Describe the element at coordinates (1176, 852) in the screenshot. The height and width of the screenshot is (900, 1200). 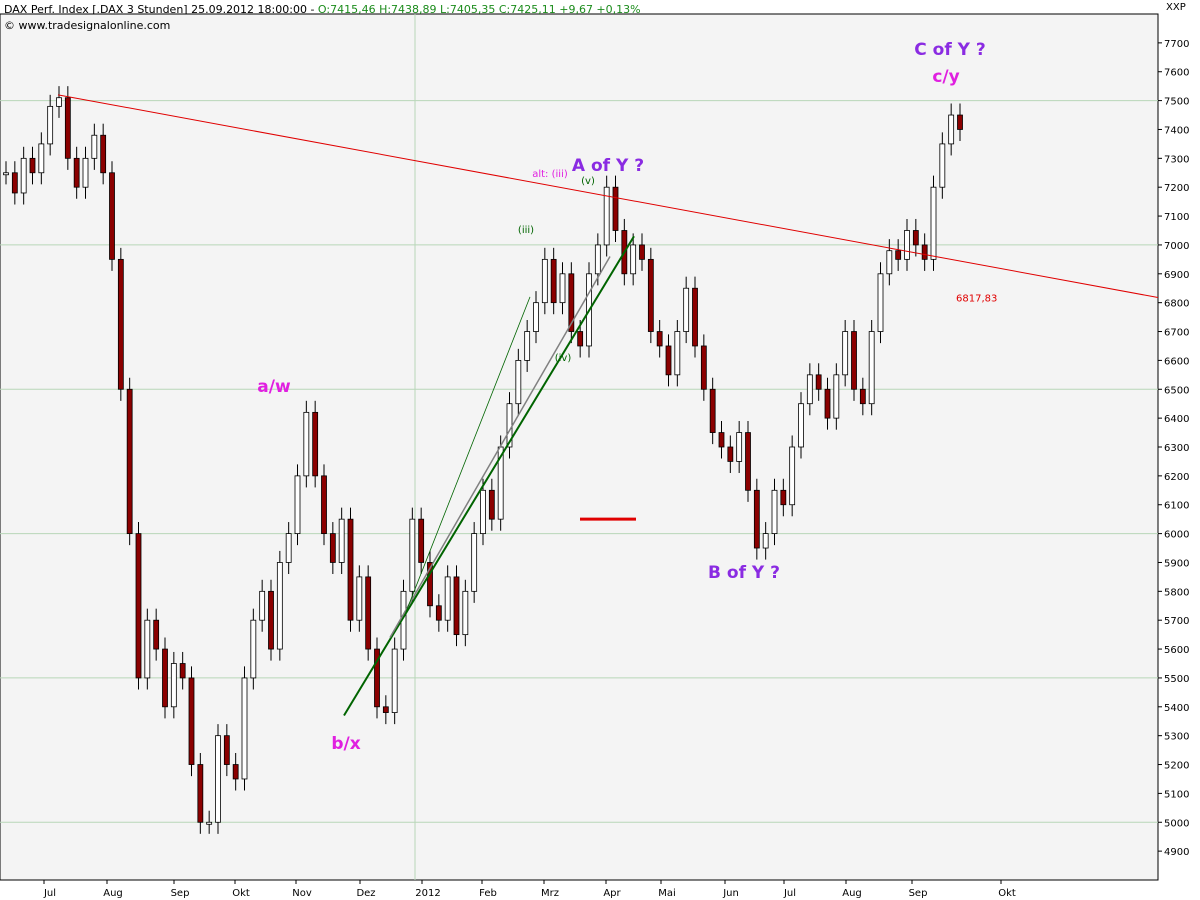
I see `y-tick-label: 4900` at that location.